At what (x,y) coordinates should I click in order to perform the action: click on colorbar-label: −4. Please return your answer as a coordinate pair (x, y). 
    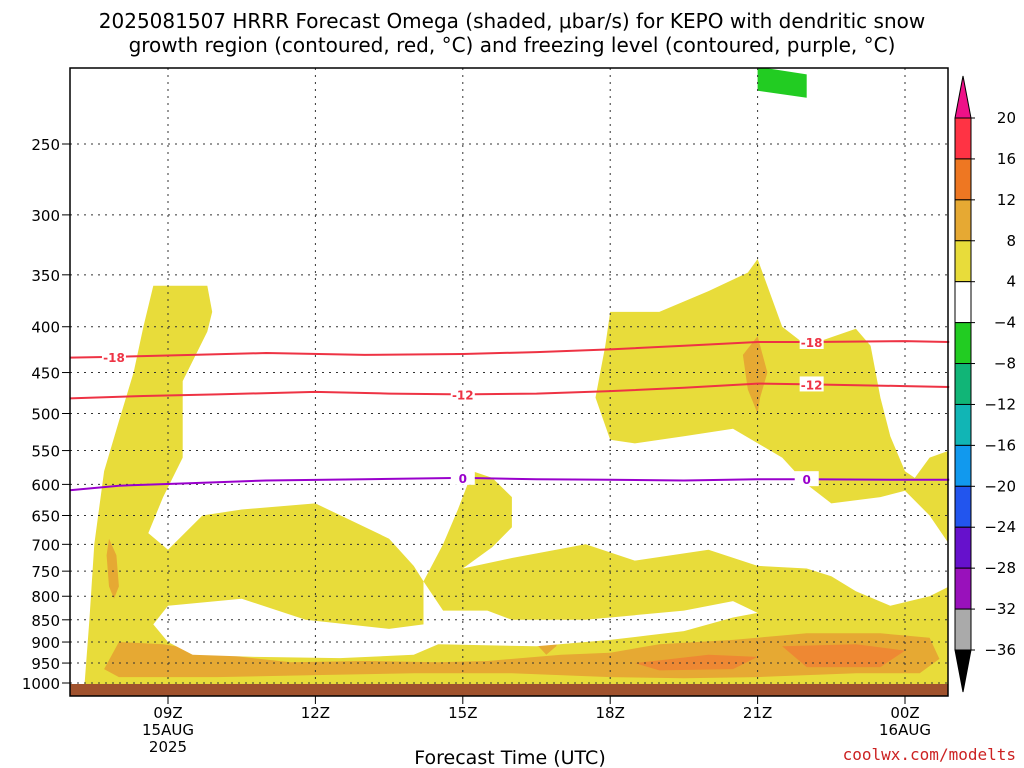
    Looking at the image, I should click on (1005, 323).